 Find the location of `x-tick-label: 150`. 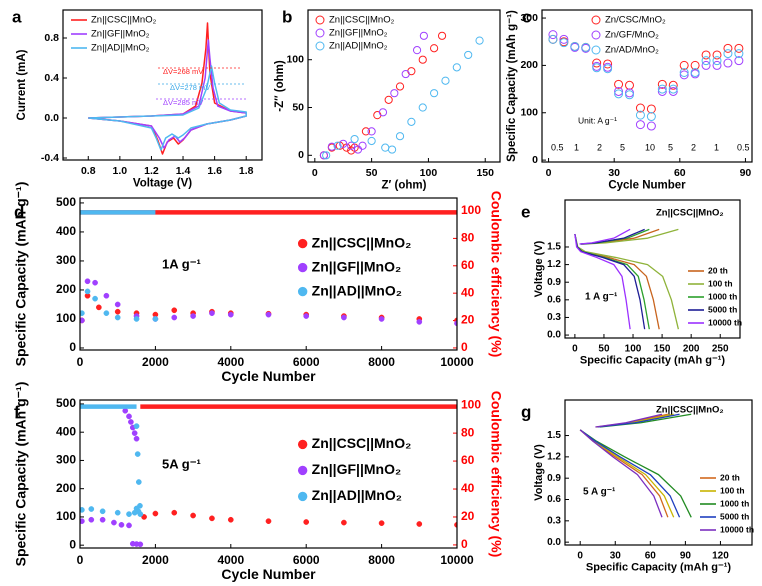

x-tick-label: 150 is located at coordinates (485, 173).